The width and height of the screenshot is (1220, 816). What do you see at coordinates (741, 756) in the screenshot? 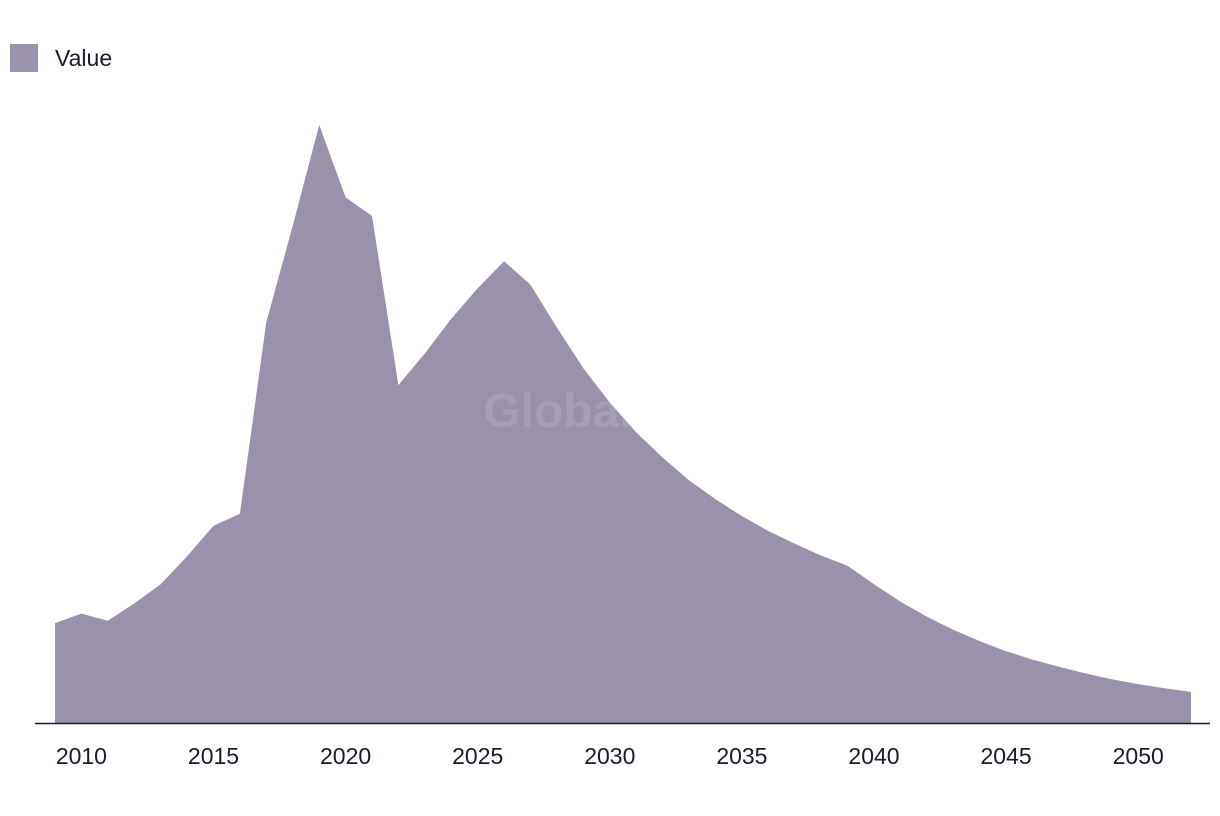
I see `x-tick-label-2035: 2035` at bounding box center [741, 756].